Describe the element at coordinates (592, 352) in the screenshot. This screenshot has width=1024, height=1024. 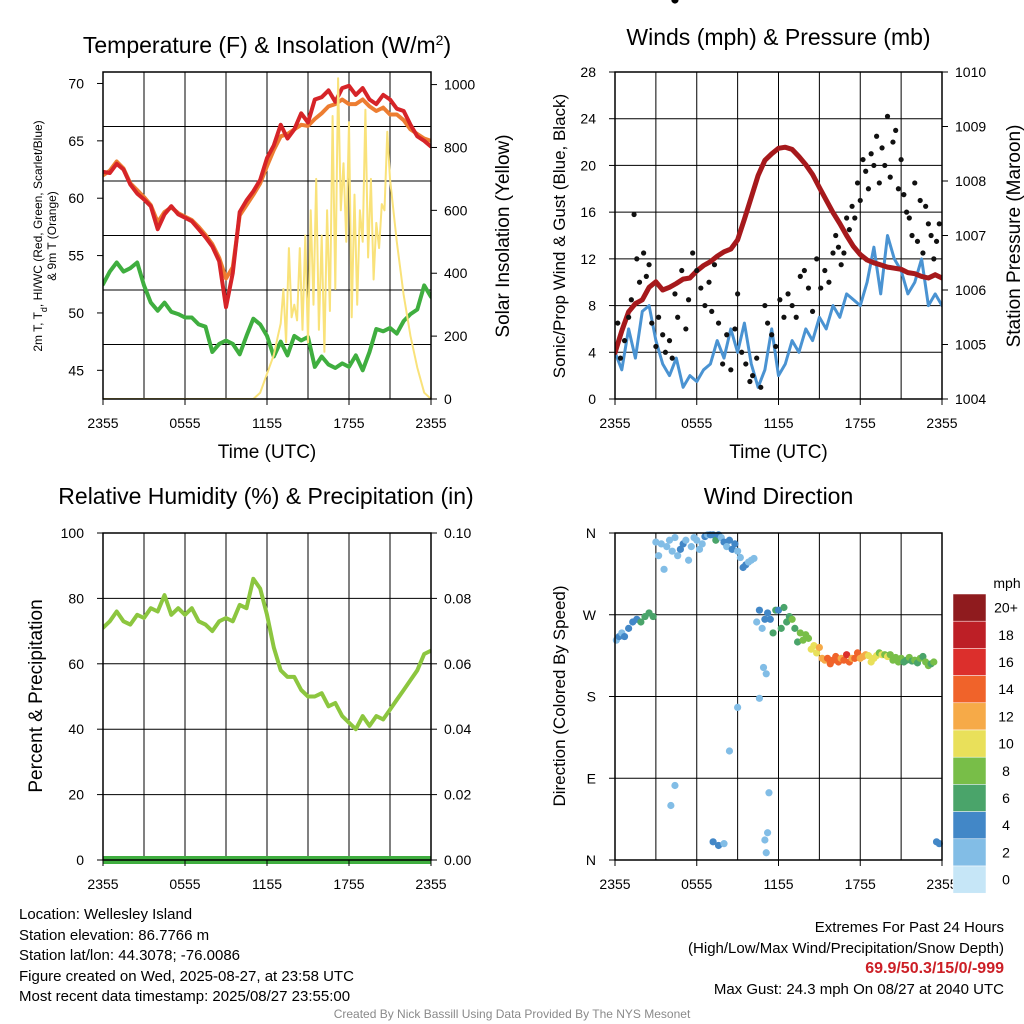
I see `y-tick-label: 4` at that location.